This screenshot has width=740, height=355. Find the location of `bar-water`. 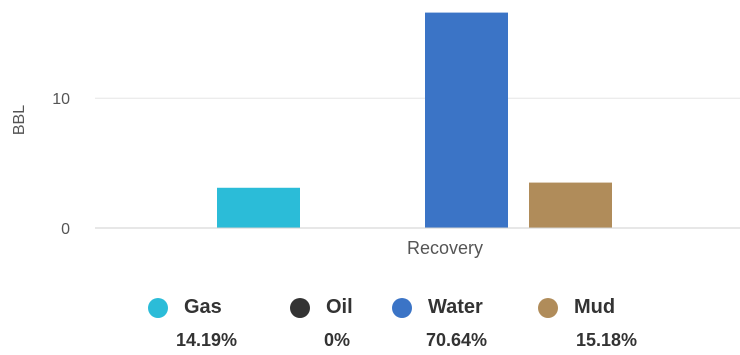

bar-water is located at coordinates (466, 120).